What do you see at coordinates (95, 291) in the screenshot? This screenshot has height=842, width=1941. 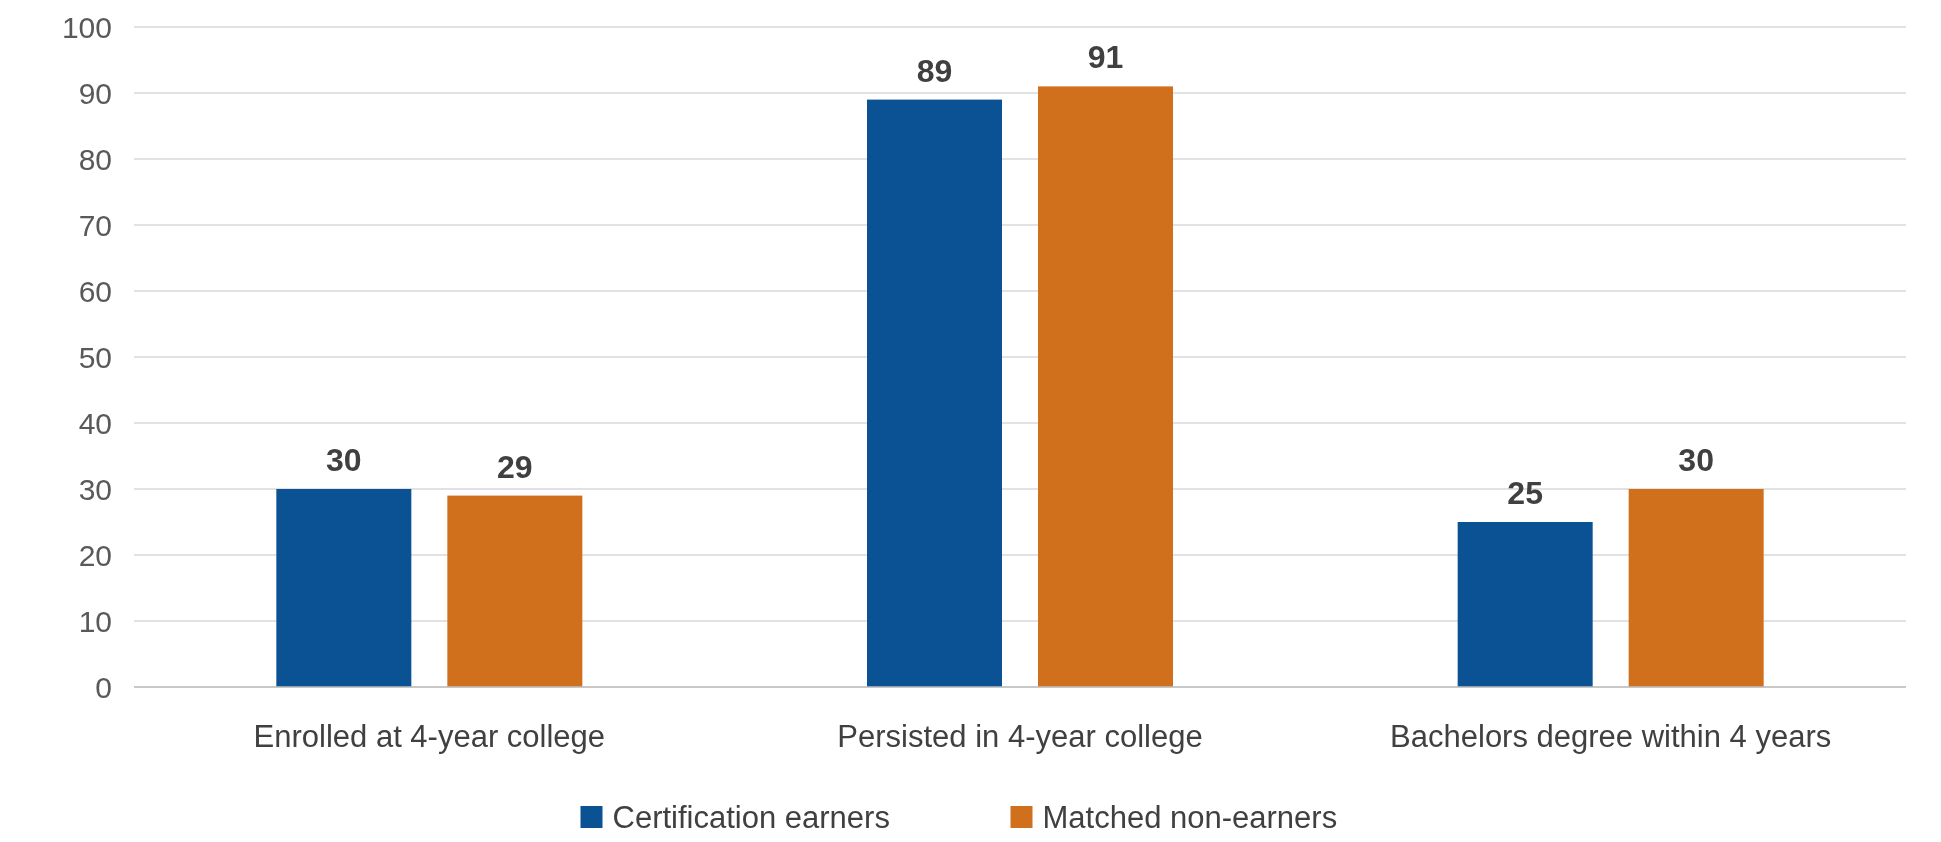 I see `y-tick-label: 60` at bounding box center [95, 291].